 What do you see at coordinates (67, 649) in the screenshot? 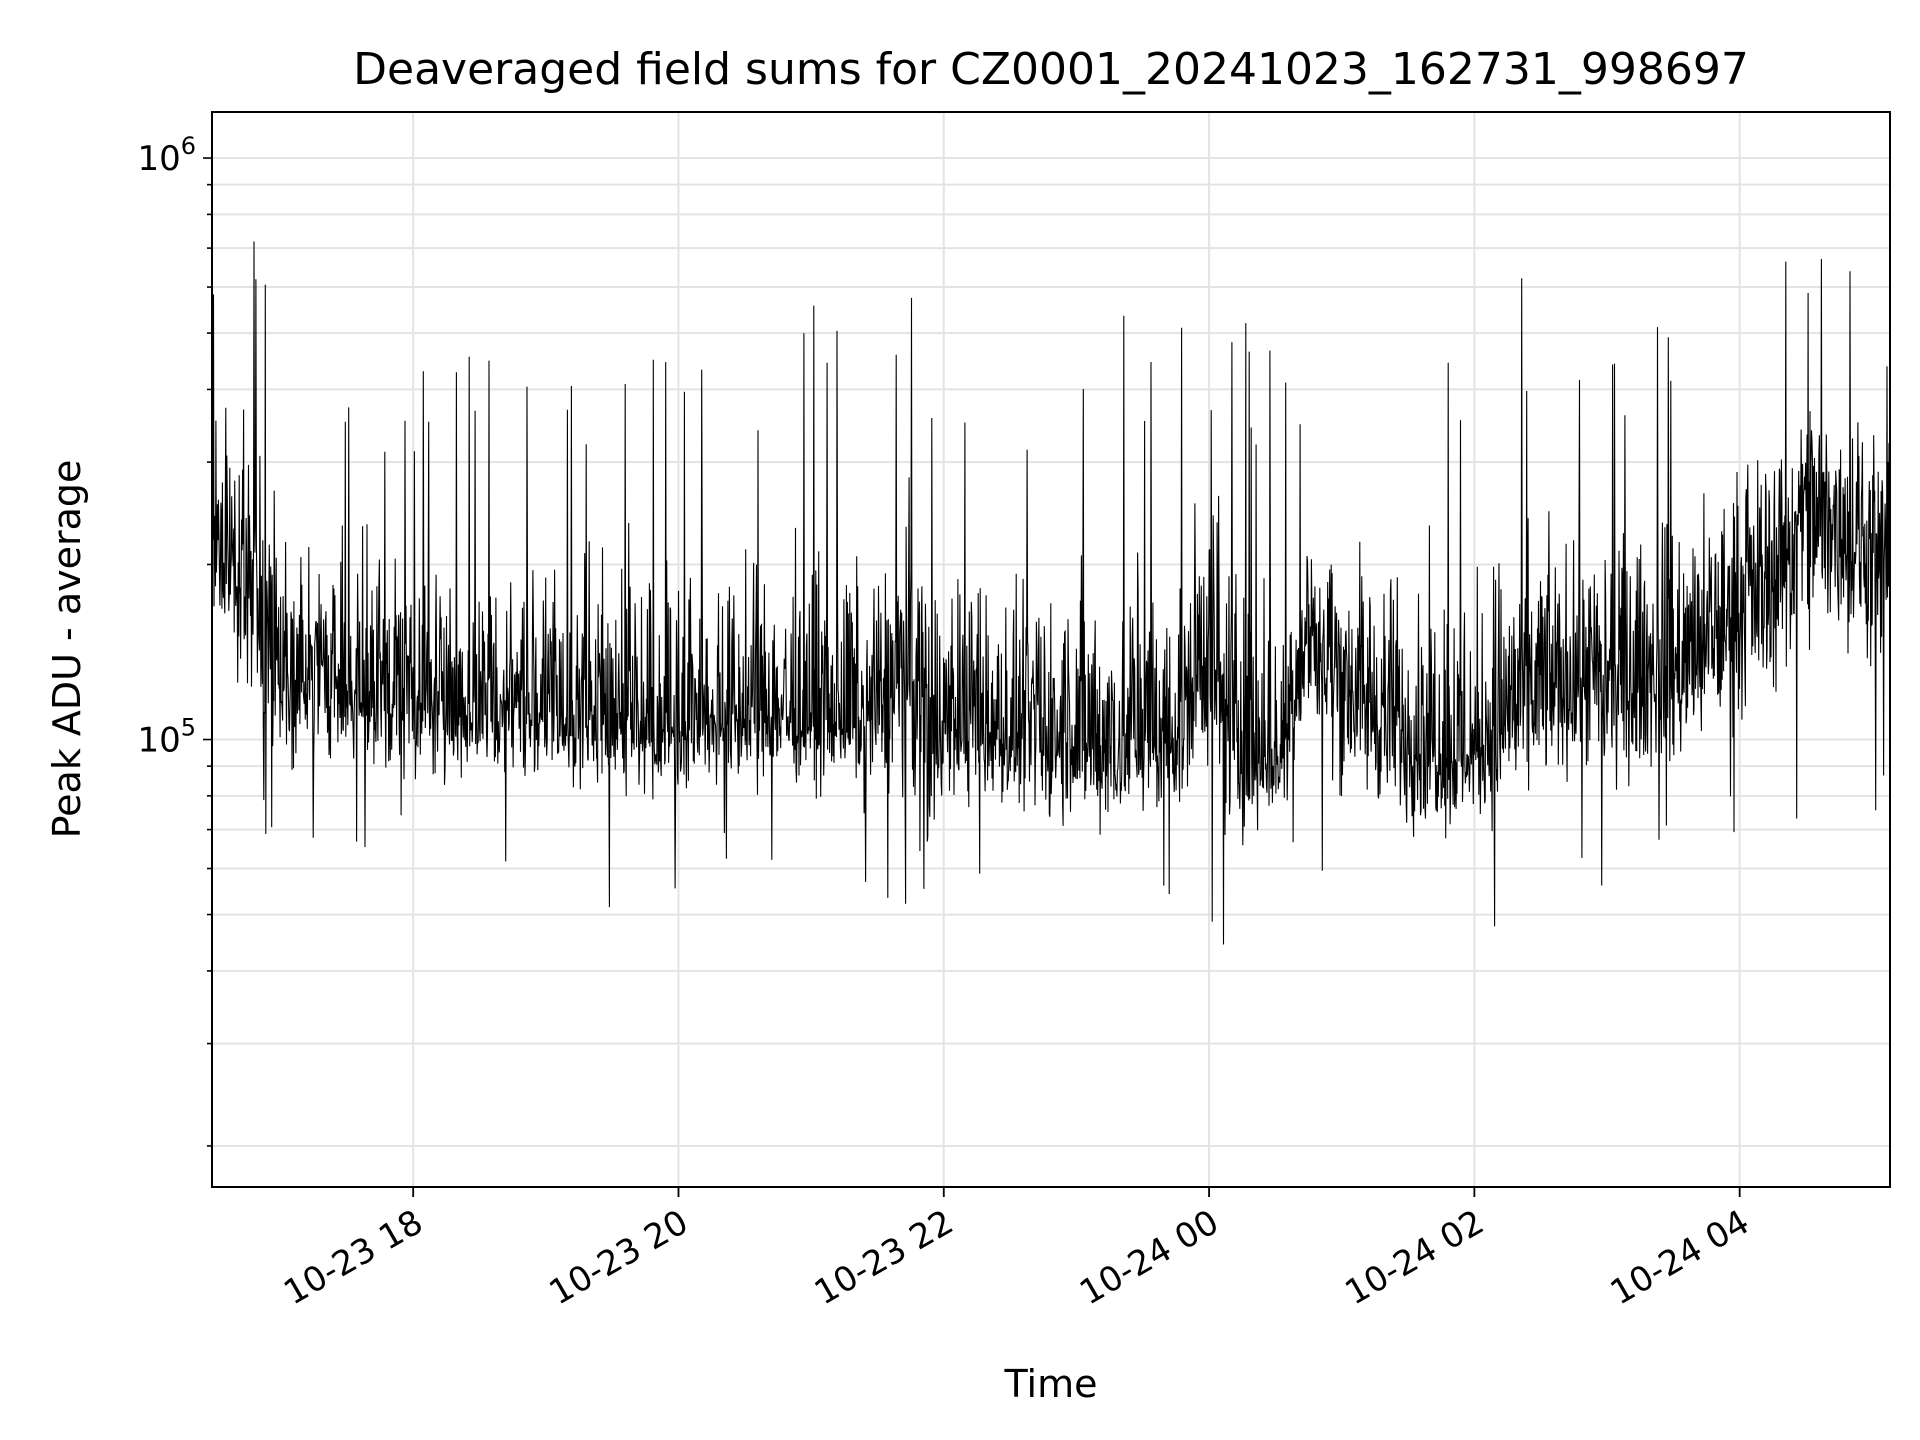
I see `y-axis-label: Peak ADU - average` at bounding box center [67, 649].